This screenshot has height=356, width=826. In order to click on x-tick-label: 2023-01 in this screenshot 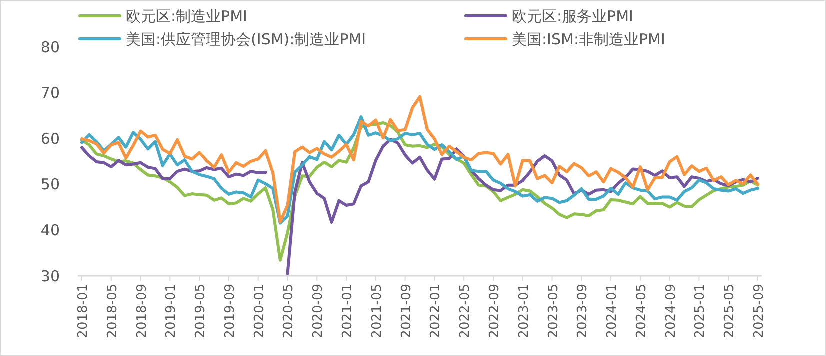, I will do `click(524, 311)`.